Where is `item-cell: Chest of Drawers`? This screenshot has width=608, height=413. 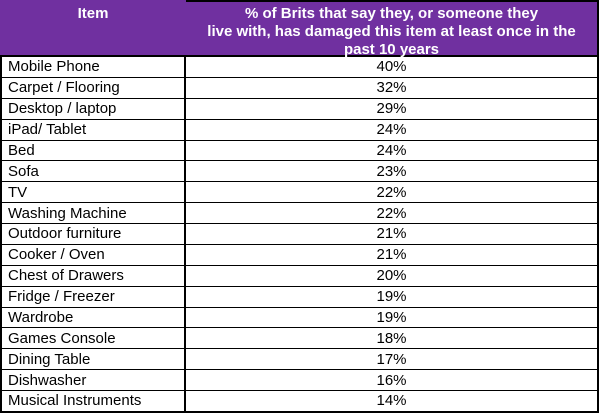
item-cell: Chest of Drawers is located at coordinates (94, 275).